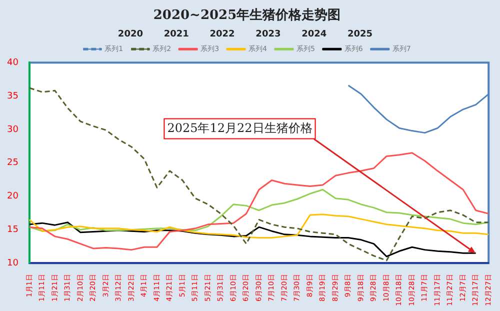 The image size is (500, 311). What do you see at coordinates (13, 263) in the screenshot?
I see `y-tick-label: 10` at bounding box center [13, 263].